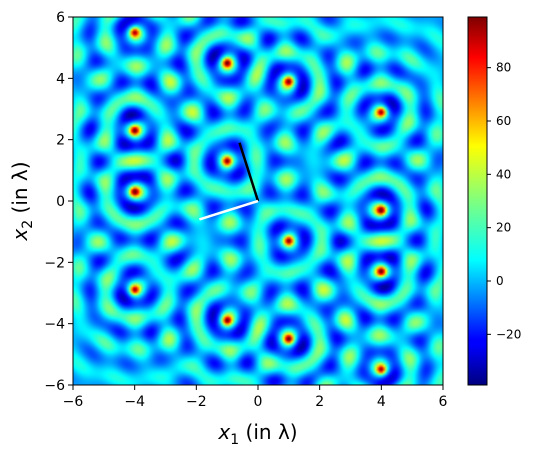  I want to click on x-axis-ticks: −6 −4 −2 0 2 4 6, so click(255, 397).